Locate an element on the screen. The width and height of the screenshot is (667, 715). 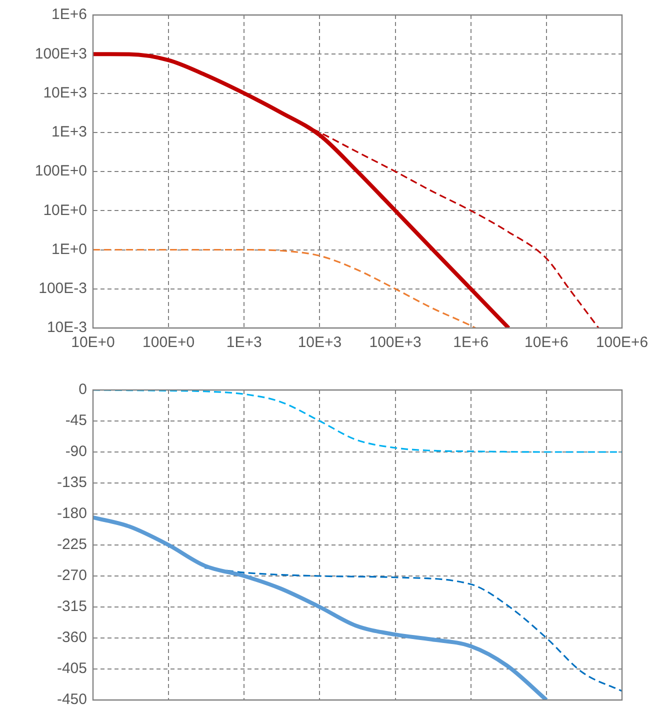
x-tick-label: 10E+6 is located at coordinates (546, 343).